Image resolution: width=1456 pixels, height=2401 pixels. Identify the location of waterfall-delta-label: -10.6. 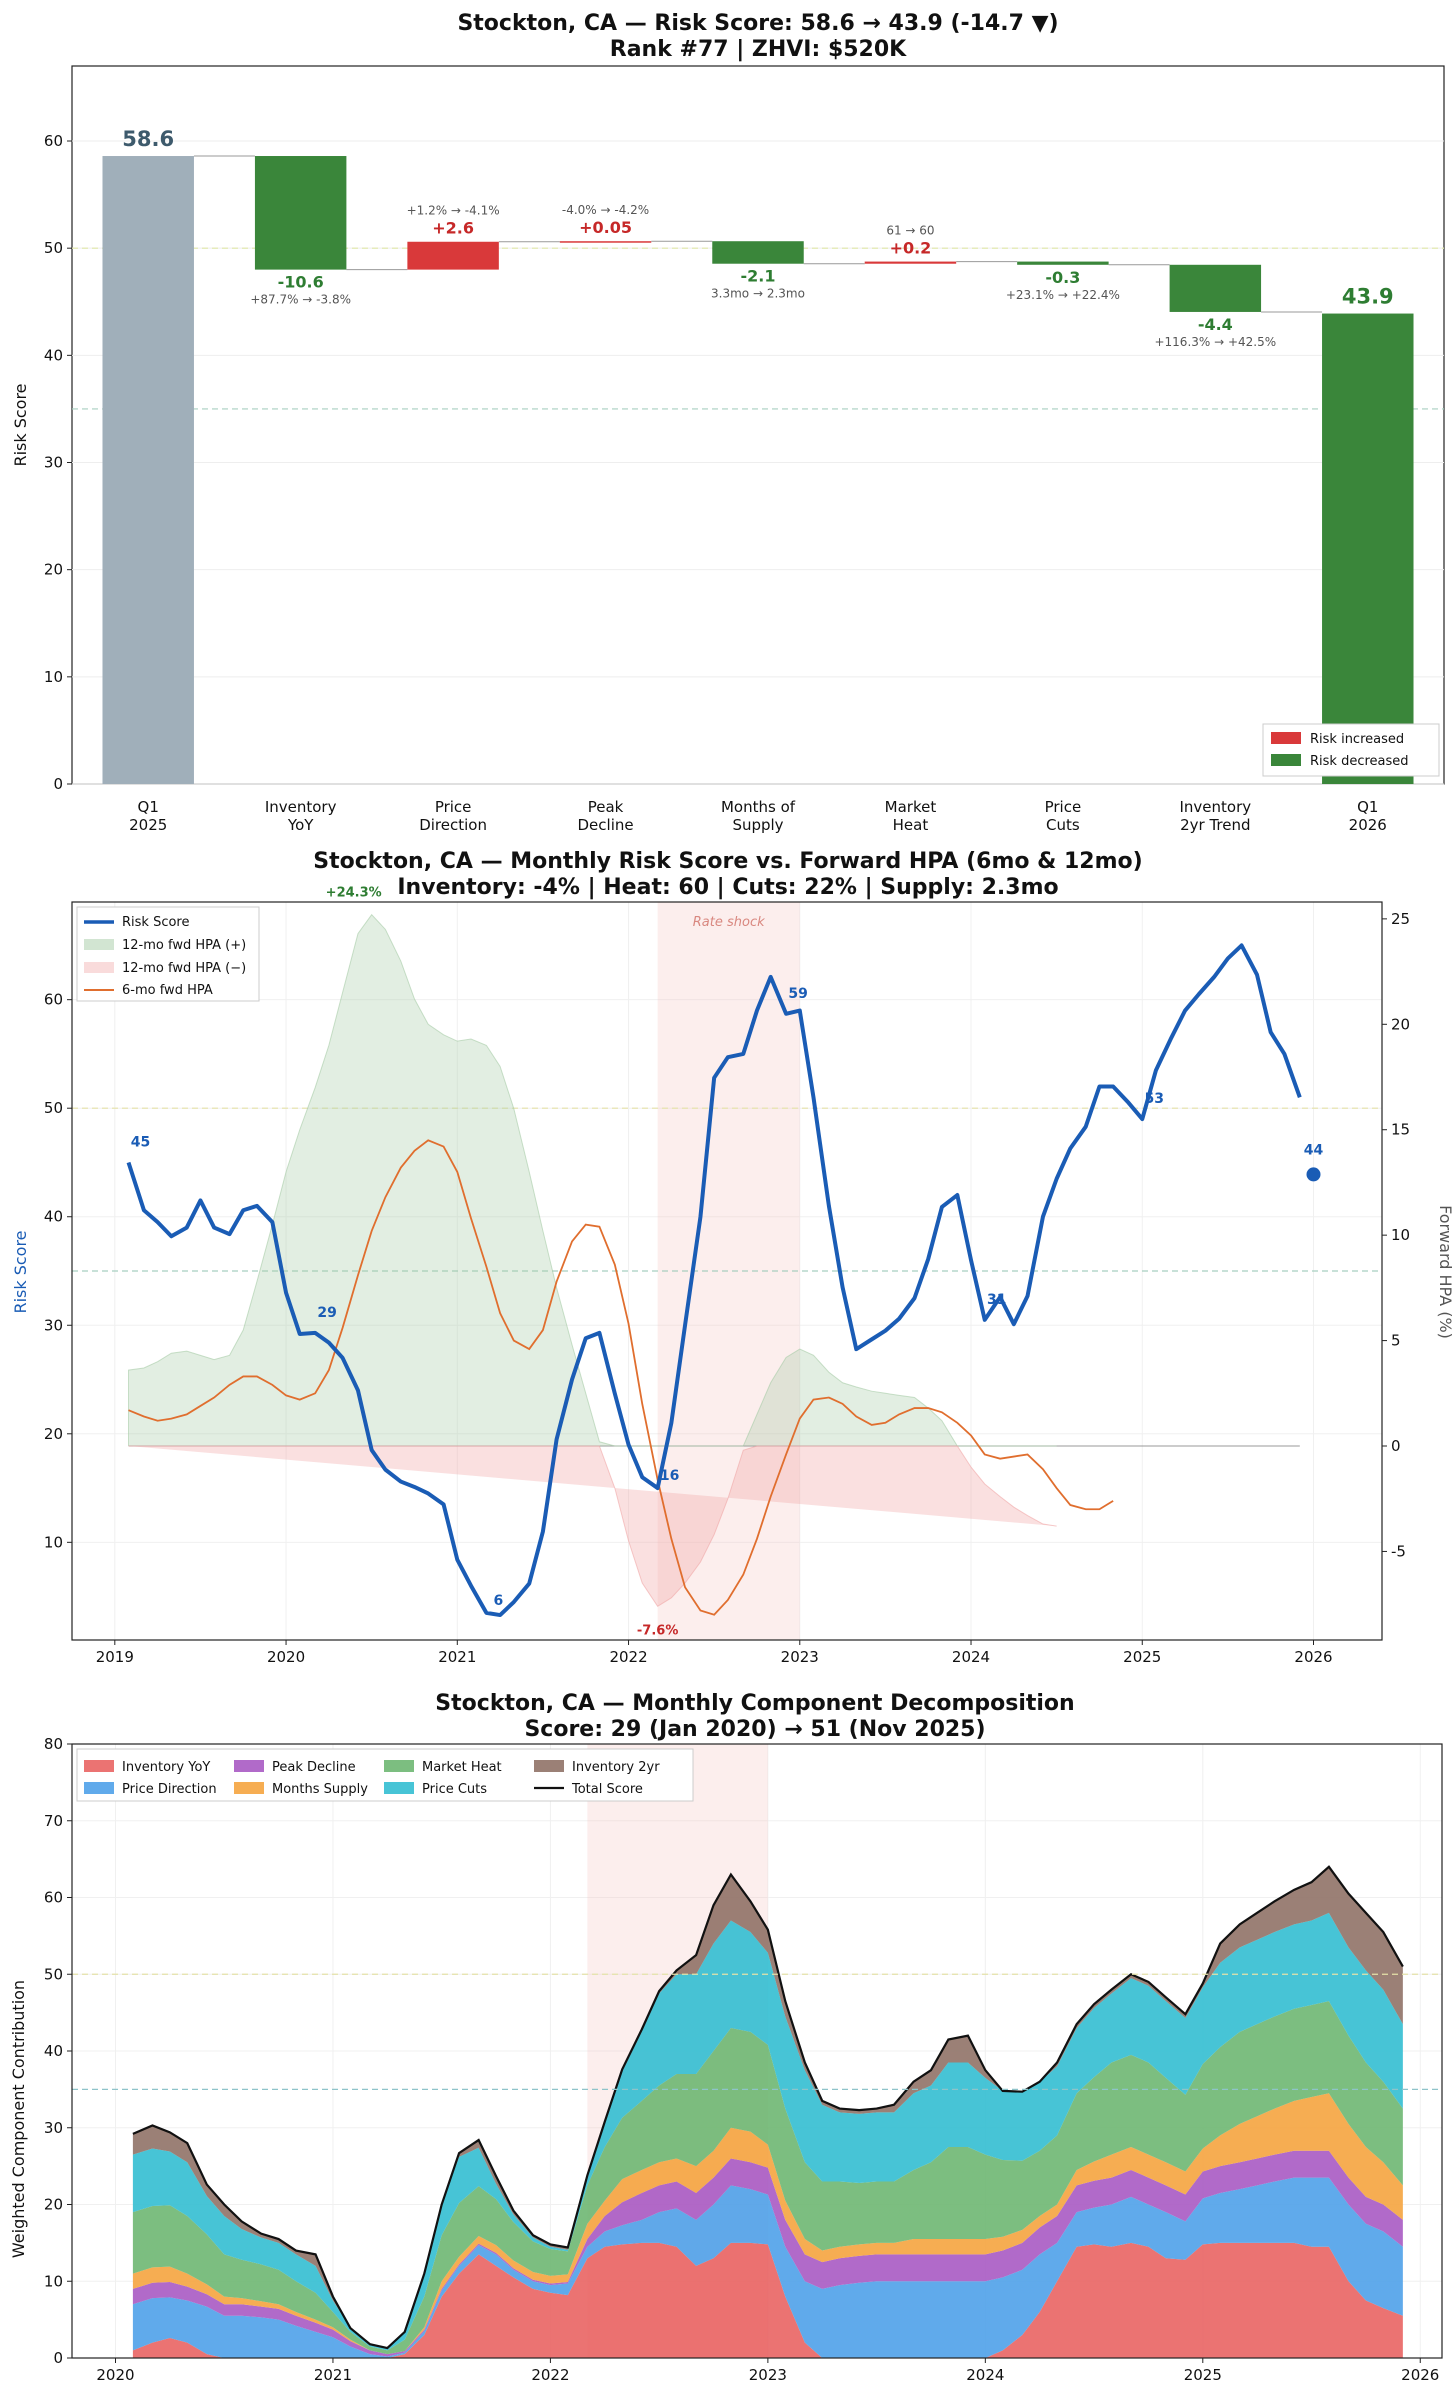
(301, 282).